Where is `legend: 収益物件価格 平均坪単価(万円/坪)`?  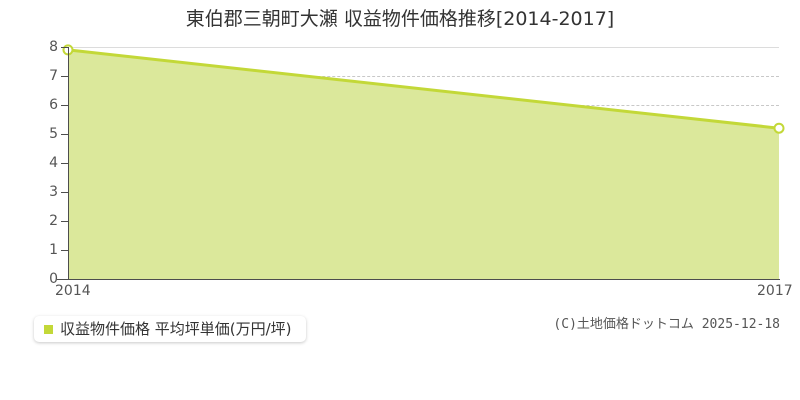 legend: 収益物件価格 平均坪単価(万円/坪) is located at coordinates (170, 329).